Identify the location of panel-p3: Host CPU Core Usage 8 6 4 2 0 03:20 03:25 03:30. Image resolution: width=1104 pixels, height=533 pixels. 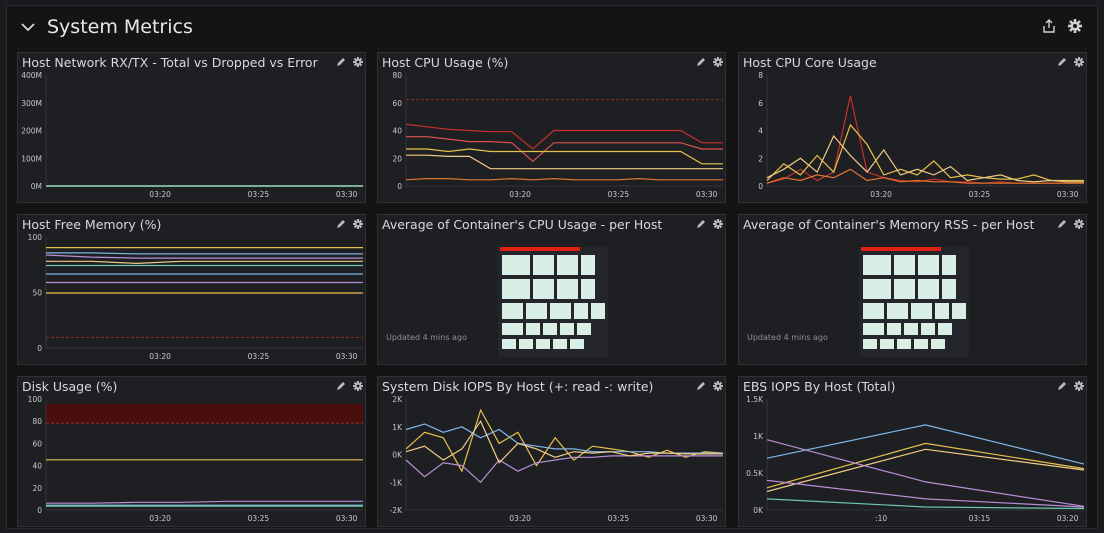
(912, 127).